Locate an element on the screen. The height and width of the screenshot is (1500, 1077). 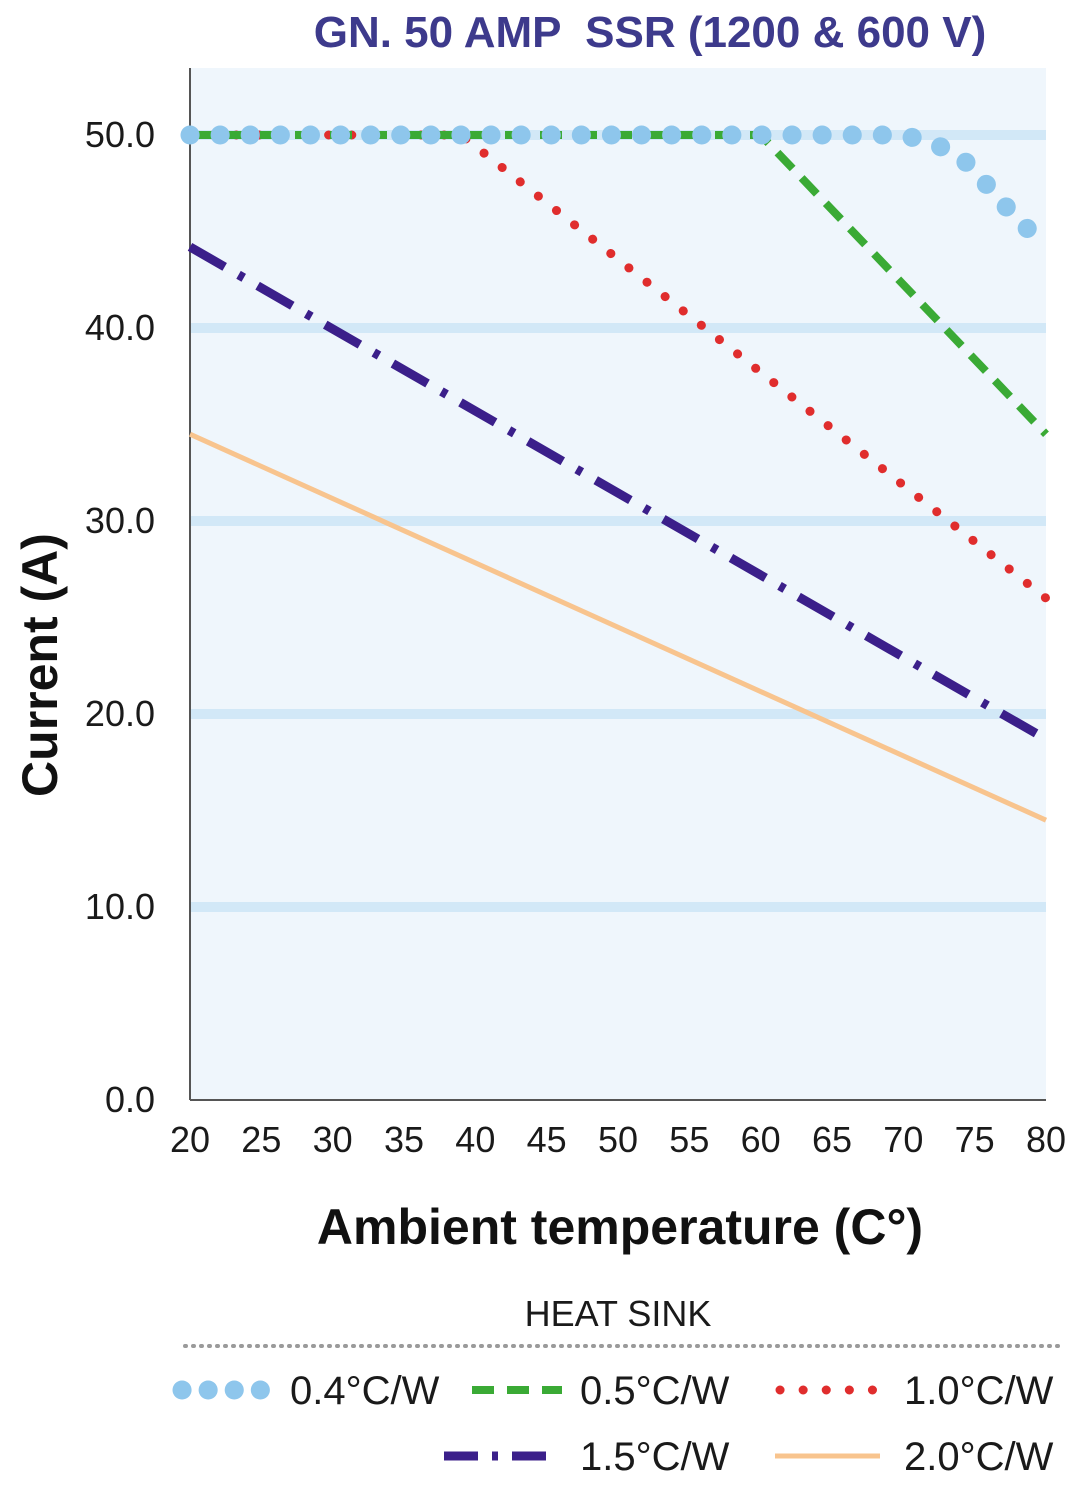
legend-label: 1.0°C/W is located at coordinates (979, 1391).